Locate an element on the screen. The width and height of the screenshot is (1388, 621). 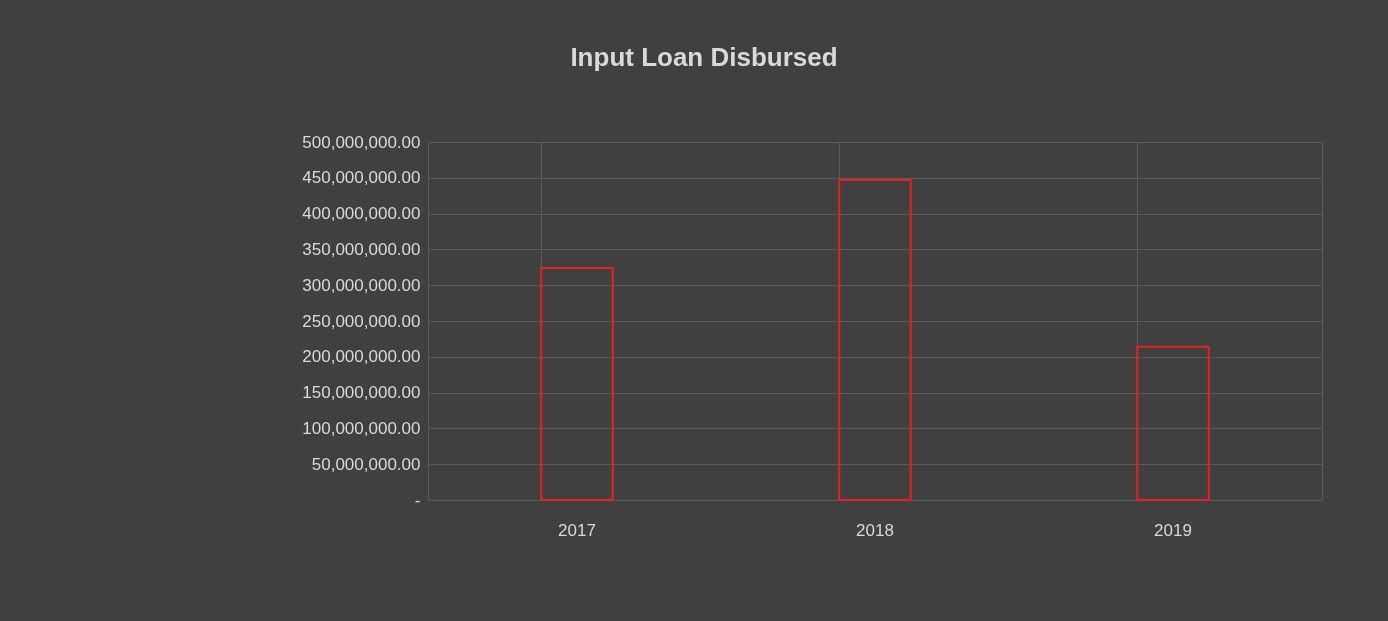
y-tick-label: 500,000,000.00 is located at coordinates (361, 142).